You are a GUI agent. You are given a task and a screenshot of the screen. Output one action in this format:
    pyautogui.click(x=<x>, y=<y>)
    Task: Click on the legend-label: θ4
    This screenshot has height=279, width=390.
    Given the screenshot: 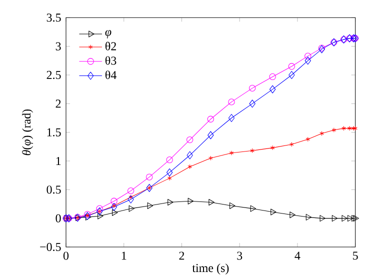 What is the action you would take?
    pyautogui.click(x=110, y=75)
    